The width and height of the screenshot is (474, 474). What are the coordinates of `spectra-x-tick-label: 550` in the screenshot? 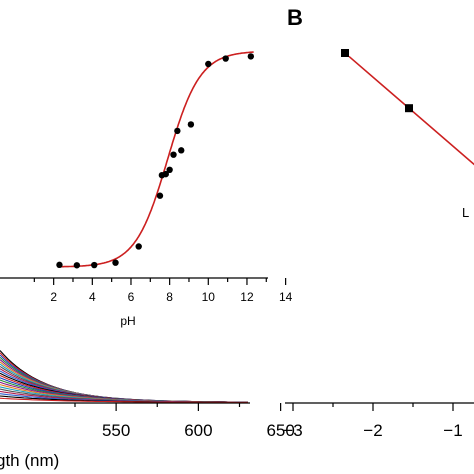 It's located at (116, 430).